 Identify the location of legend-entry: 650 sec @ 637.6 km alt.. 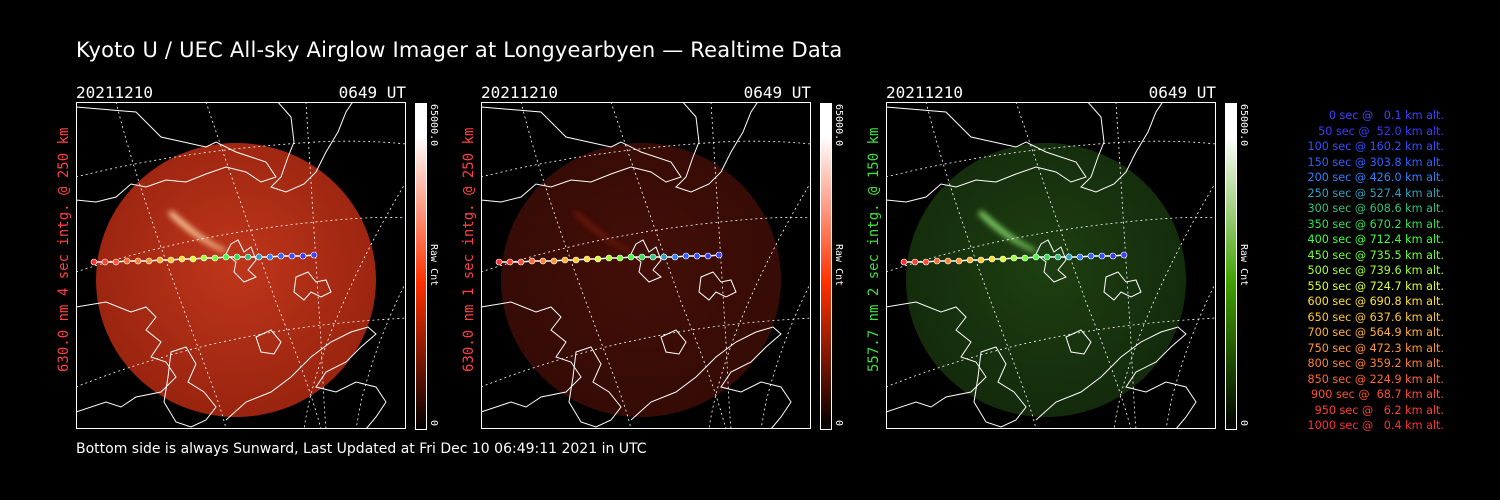
(1373, 317).